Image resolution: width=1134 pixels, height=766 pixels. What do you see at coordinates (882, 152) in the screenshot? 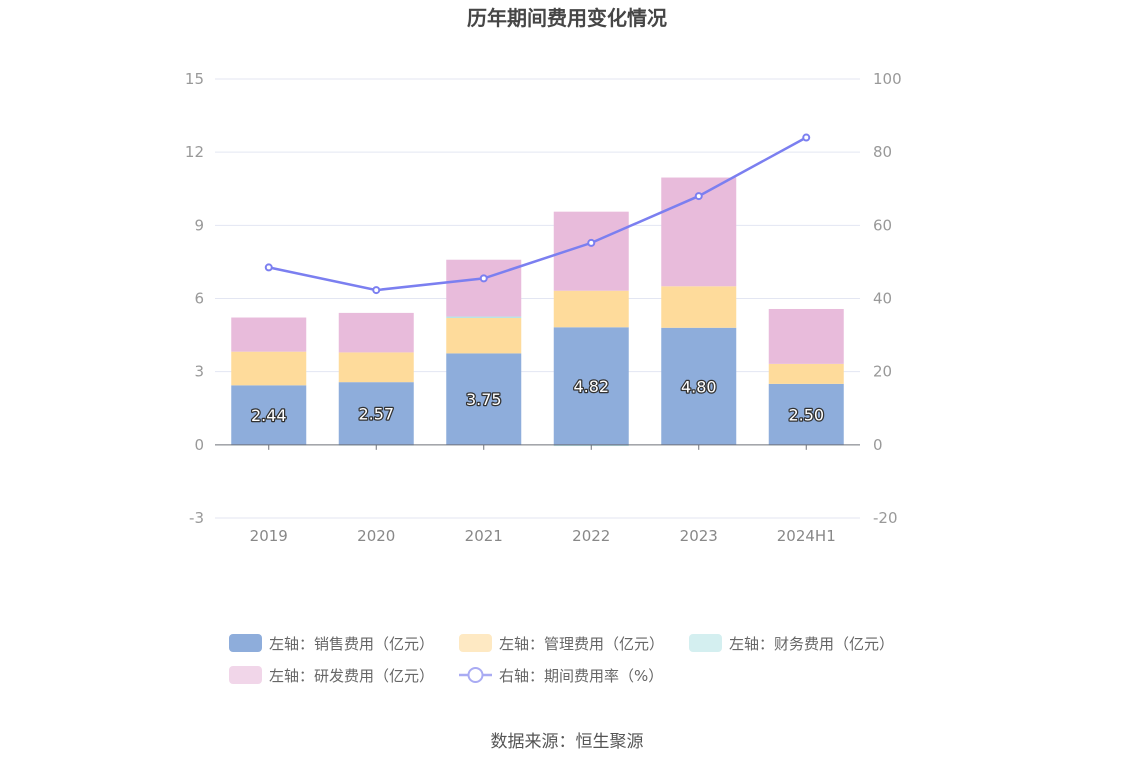
I see `right-tick-label: 80` at bounding box center [882, 152].